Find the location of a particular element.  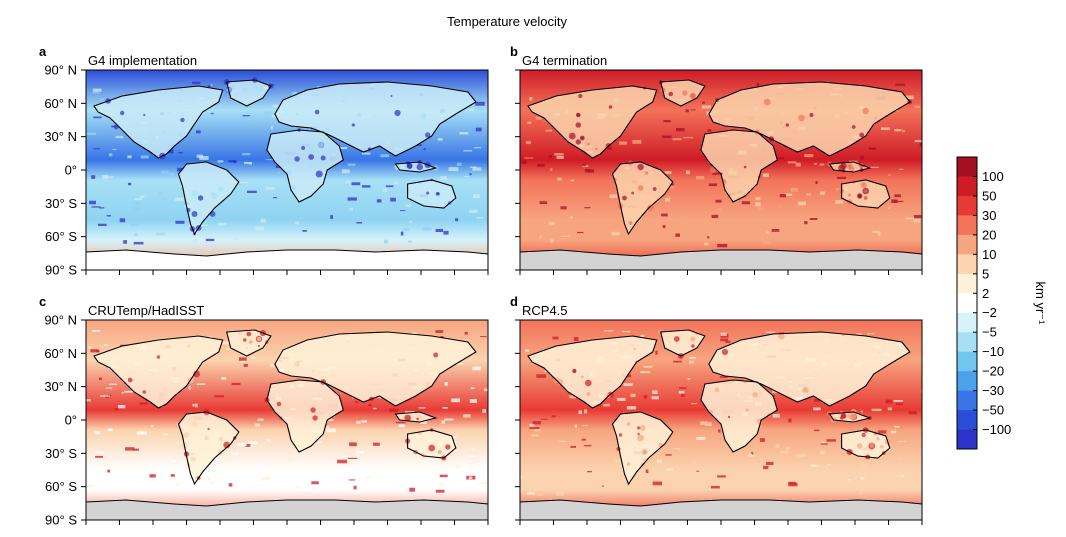

land-southAmerica is located at coordinates (208, 448).